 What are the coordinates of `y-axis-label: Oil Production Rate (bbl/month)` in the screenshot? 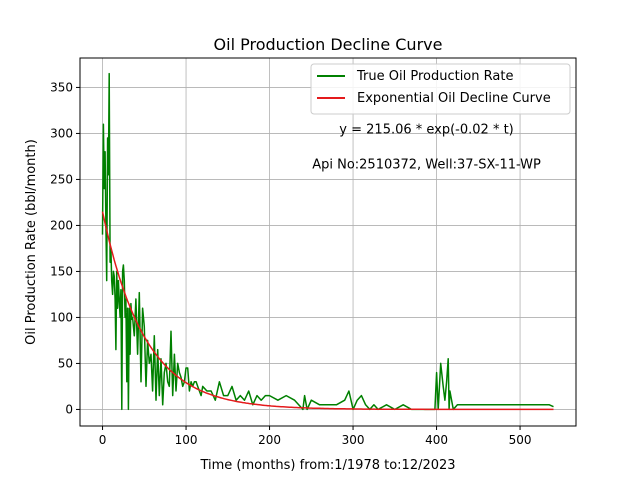 It's located at (31, 242).